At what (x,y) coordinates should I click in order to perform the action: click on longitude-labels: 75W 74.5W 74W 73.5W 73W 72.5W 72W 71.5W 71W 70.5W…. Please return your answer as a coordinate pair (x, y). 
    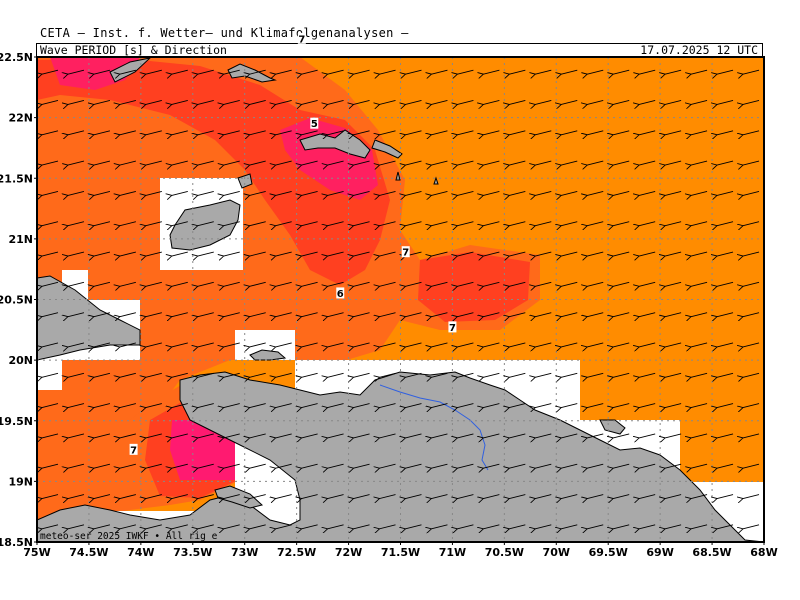
    Looking at the image, I should click on (400, 550).